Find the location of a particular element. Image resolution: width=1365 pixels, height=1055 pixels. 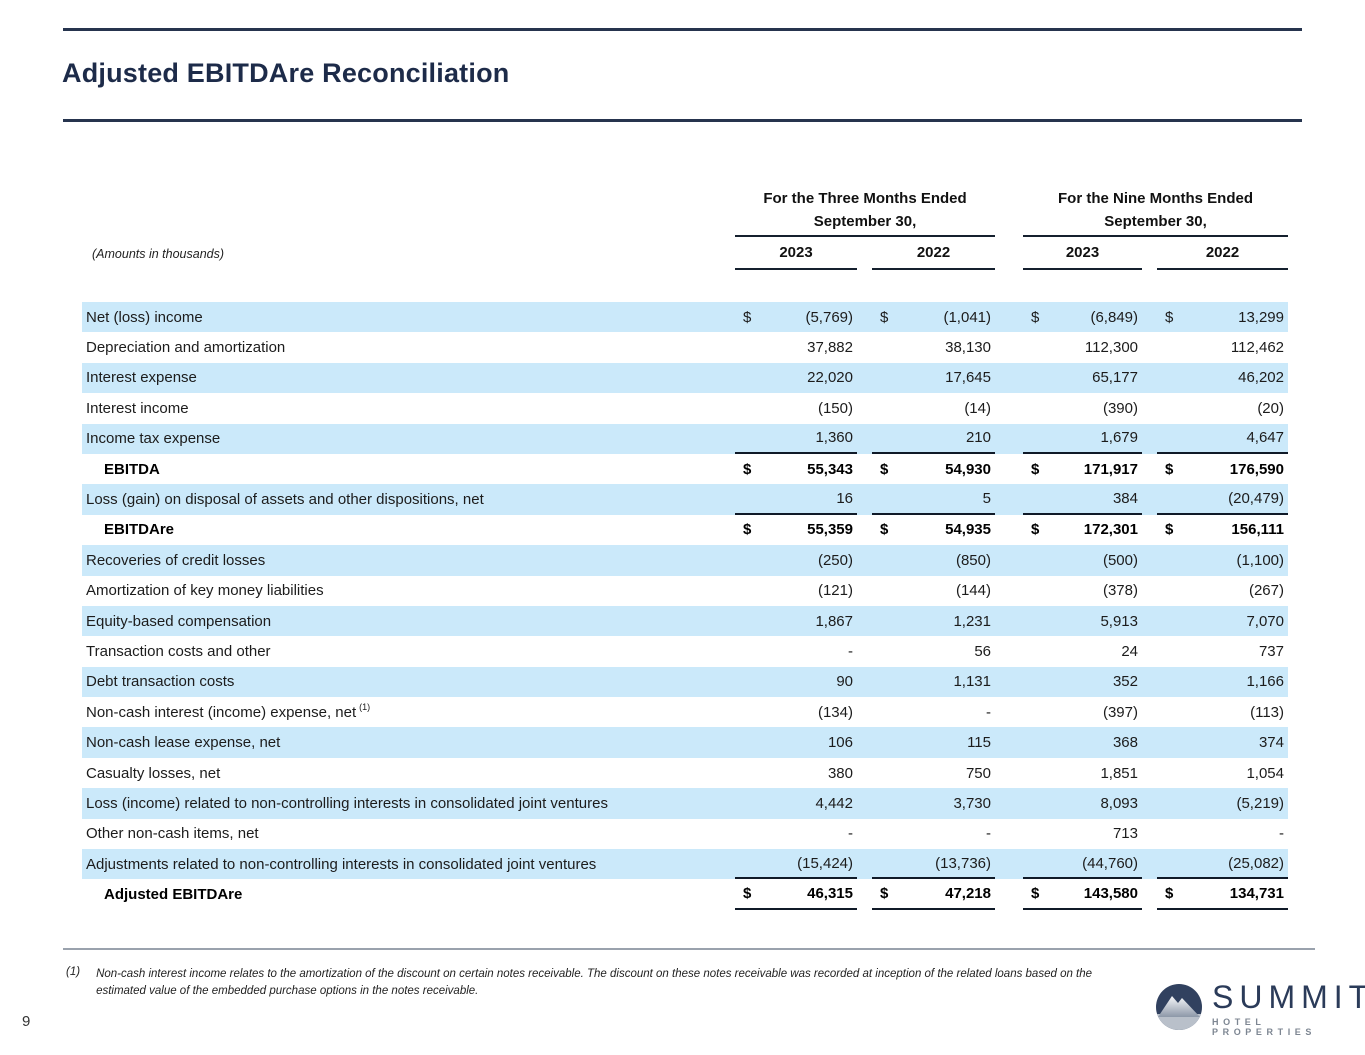

cell-value: (15,424) is located at coordinates (825, 863).